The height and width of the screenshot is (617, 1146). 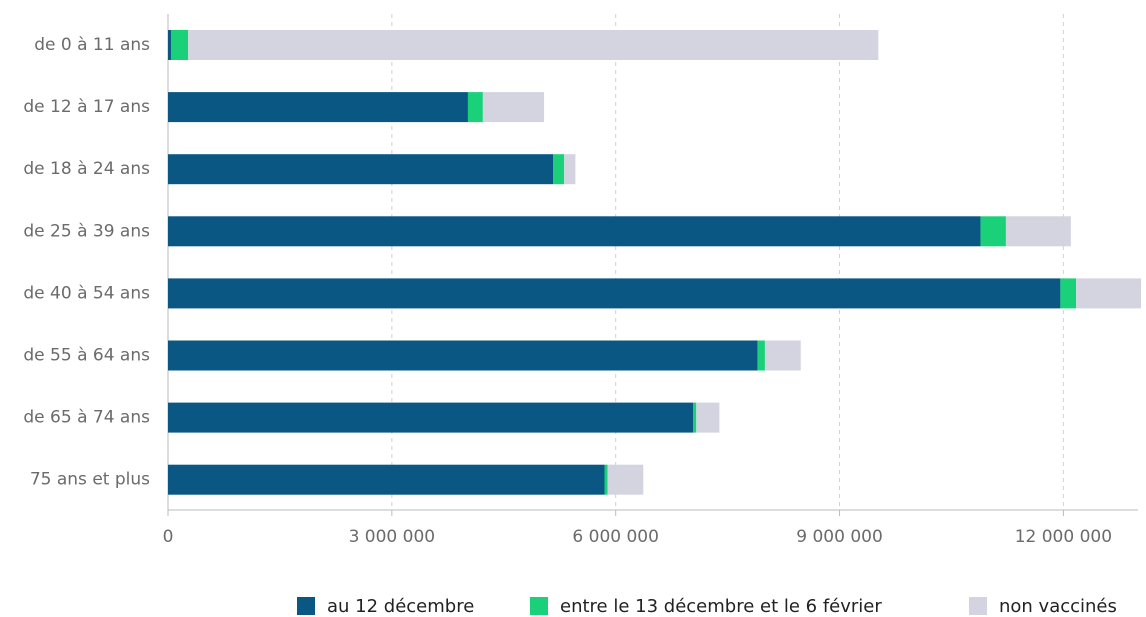 I want to click on y-tick-label: de 55 à 64 ans, so click(x=86, y=356).